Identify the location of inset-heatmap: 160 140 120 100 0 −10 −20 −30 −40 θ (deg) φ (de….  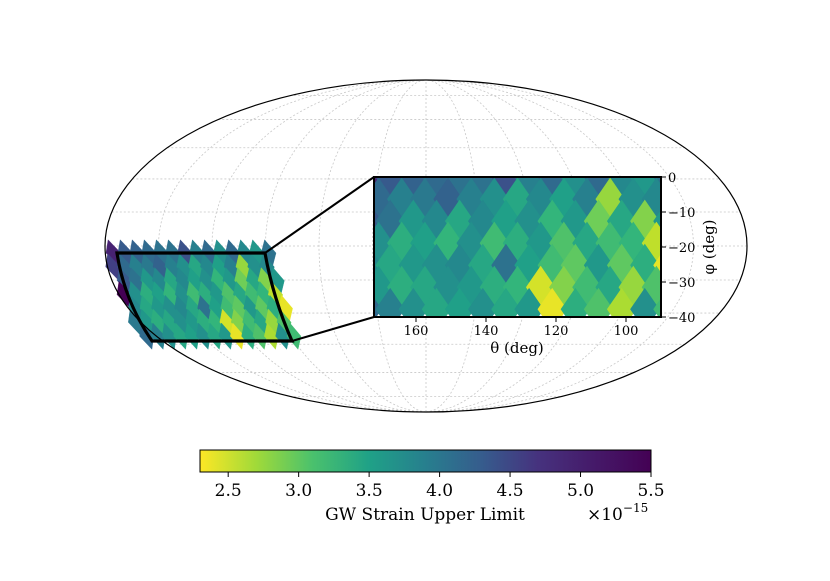
(529, 264).